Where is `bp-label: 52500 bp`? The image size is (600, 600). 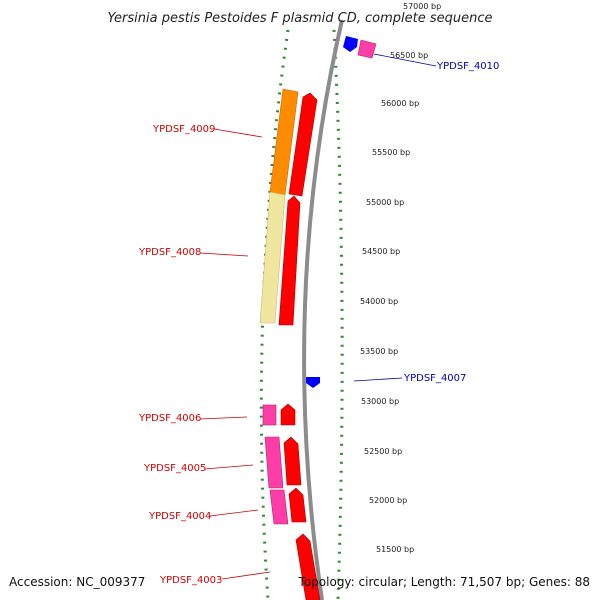 bp-label: 52500 bp is located at coordinates (383, 451).